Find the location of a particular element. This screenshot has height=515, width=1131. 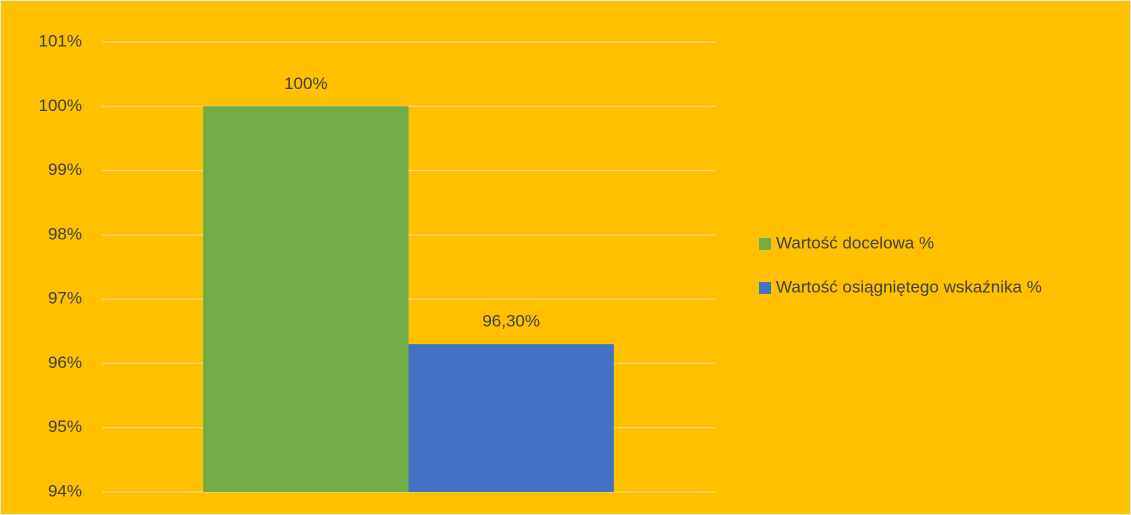

y-tick-label: 100% is located at coordinates (60, 105).